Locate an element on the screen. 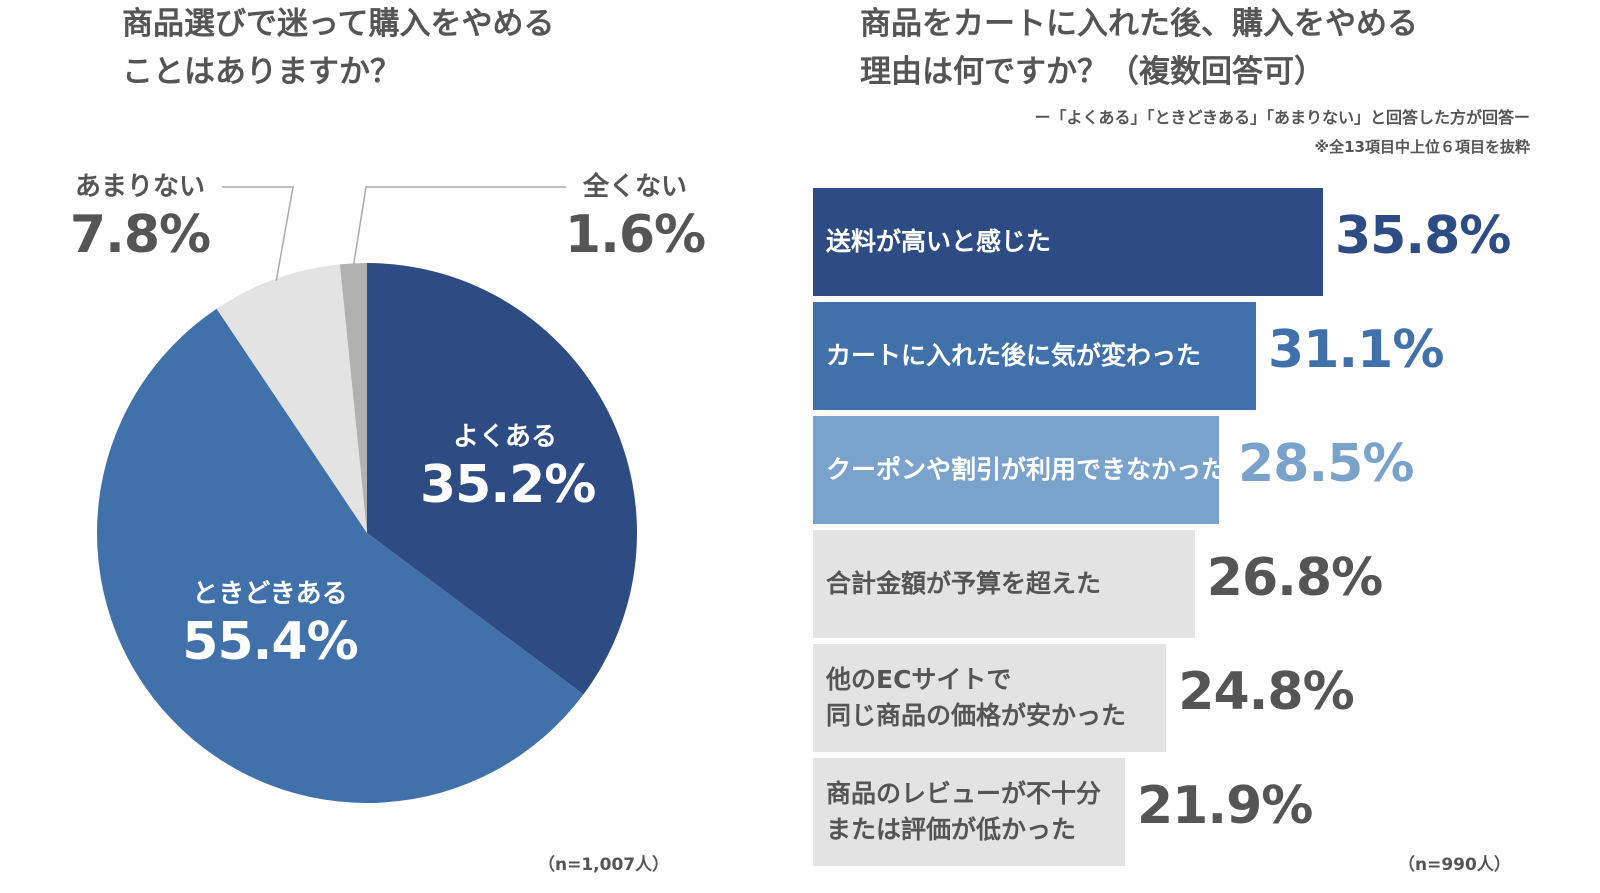  pie-label-value: 7.8% is located at coordinates (140, 235).